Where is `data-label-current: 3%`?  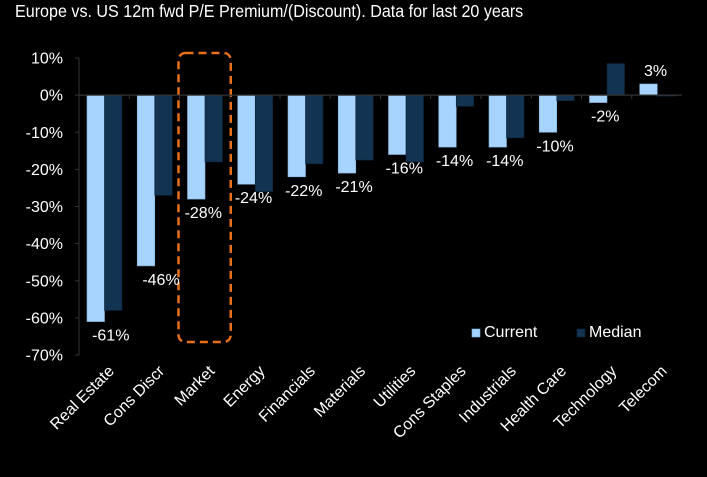
data-label-current: 3% is located at coordinates (655, 71).